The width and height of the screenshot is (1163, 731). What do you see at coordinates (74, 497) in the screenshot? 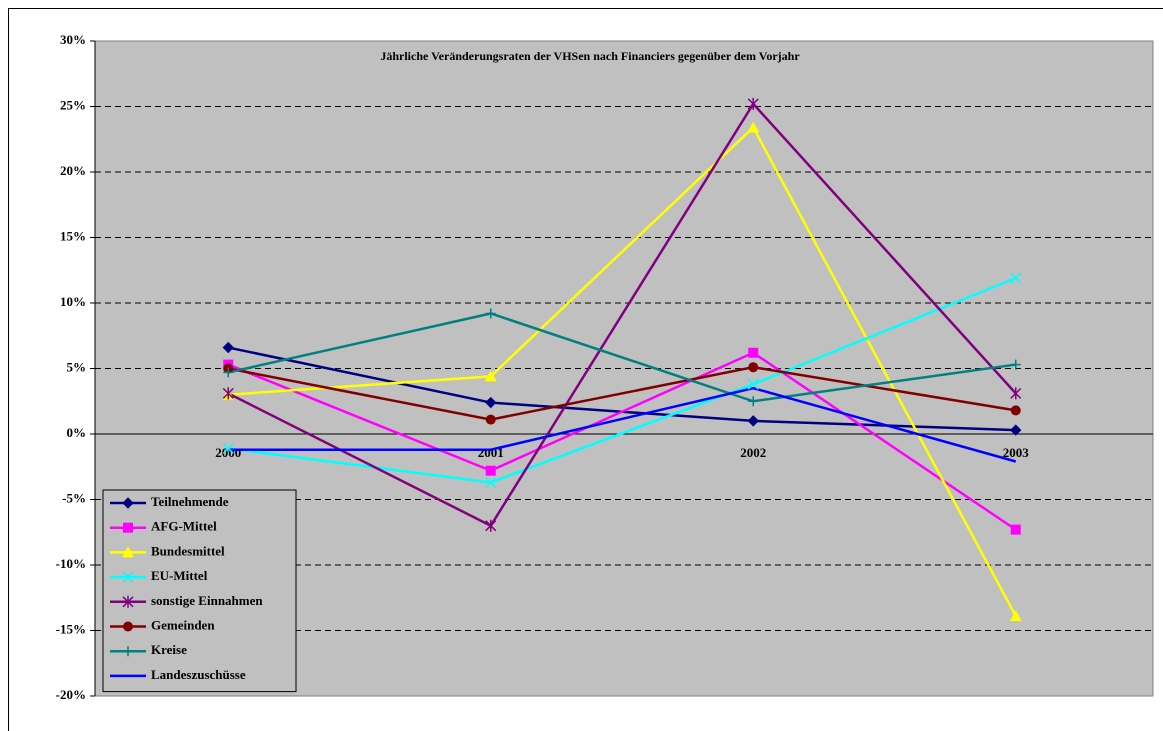
I see `y-tick-label: -5%` at bounding box center [74, 497].